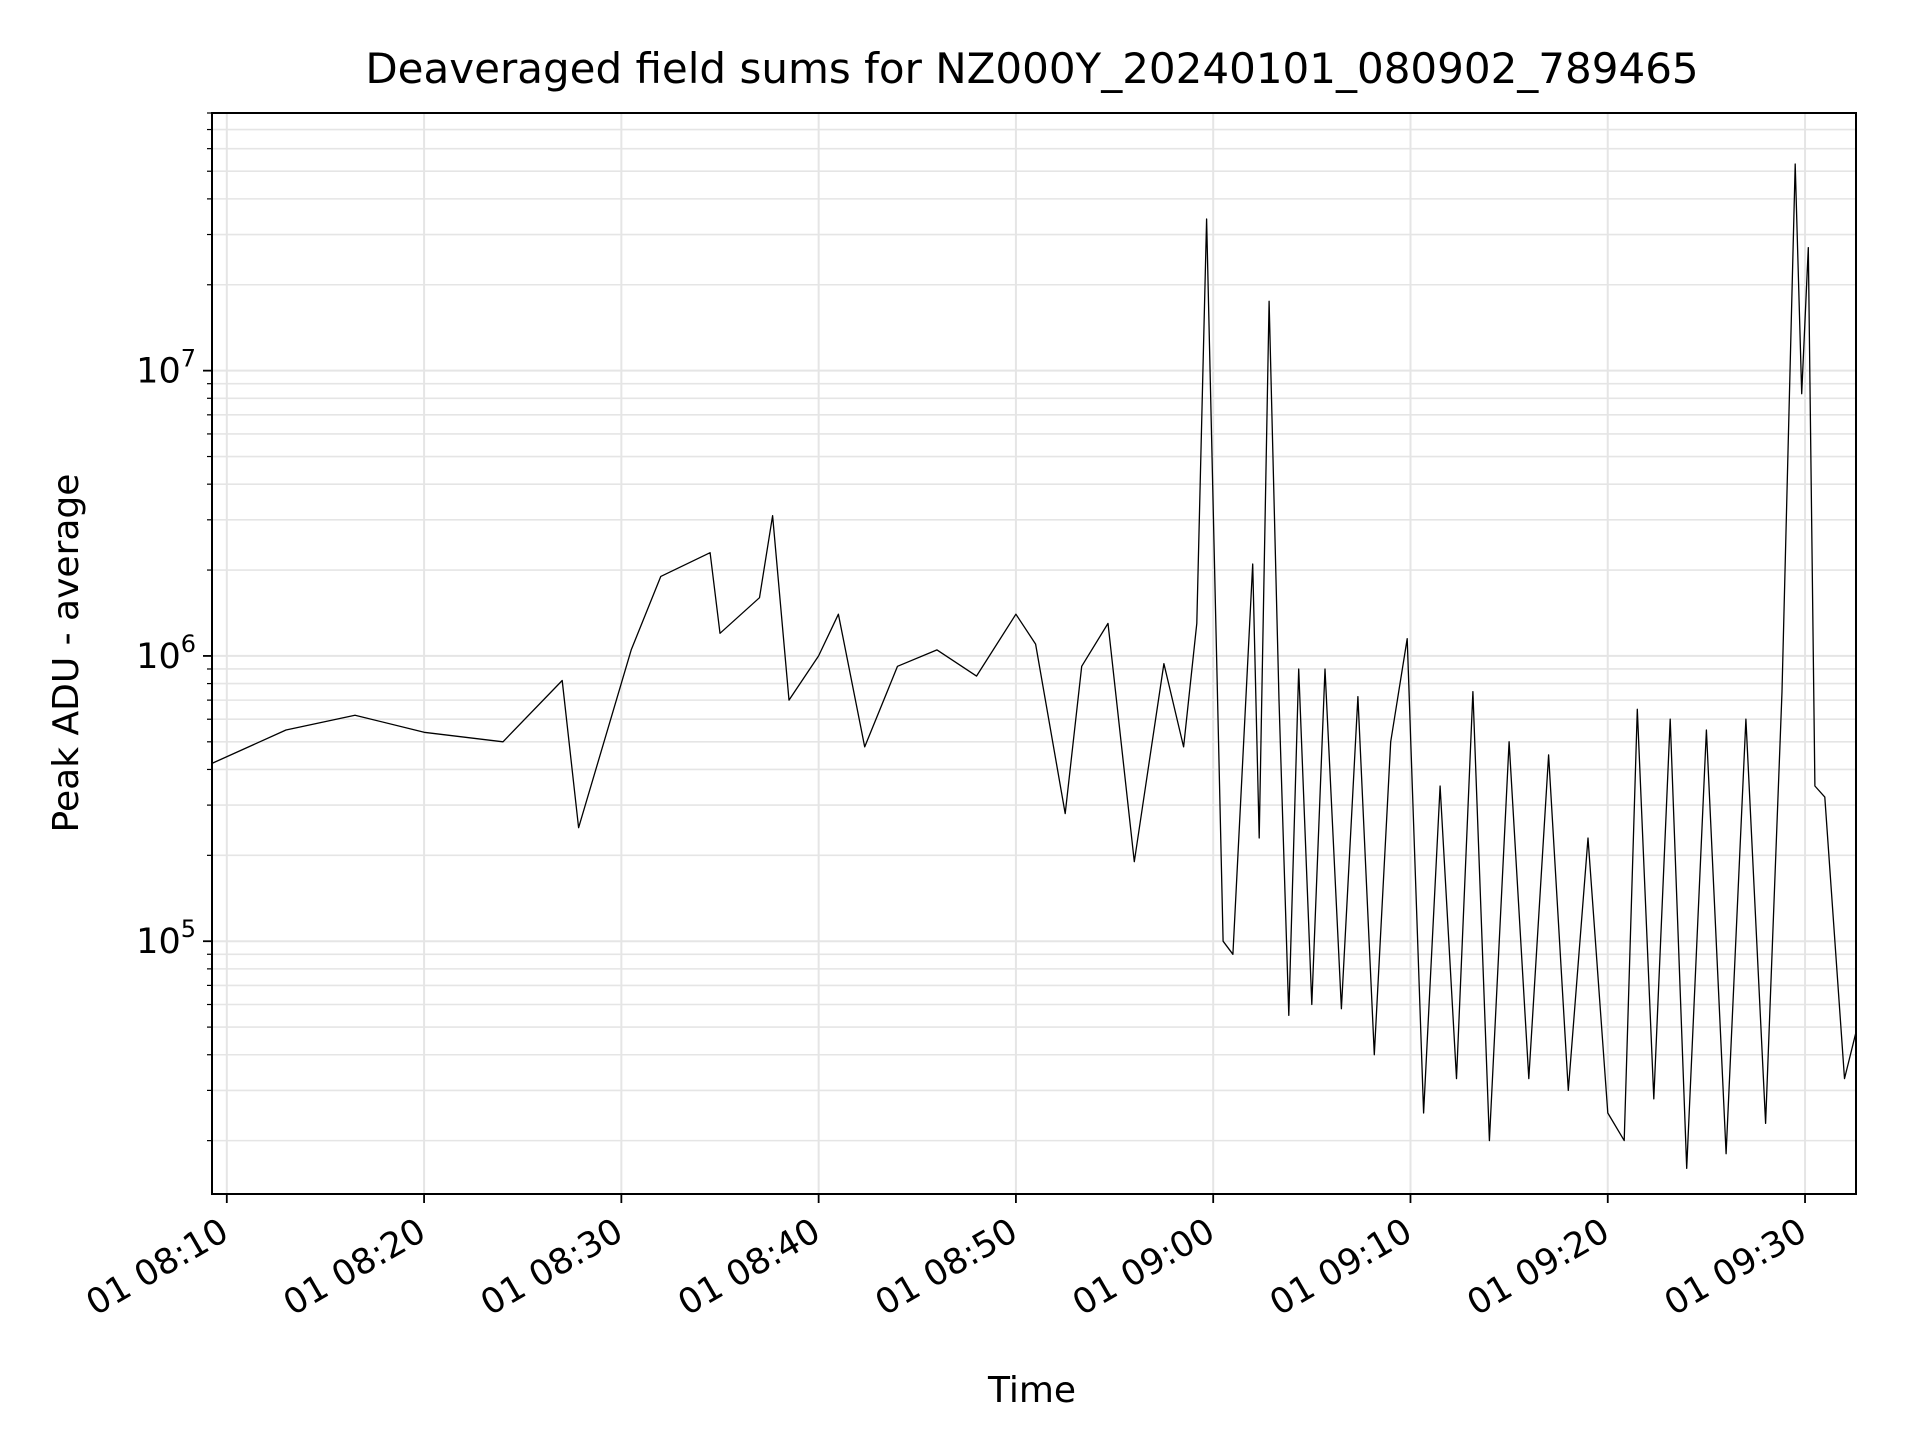 The height and width of the screenshot is (1440, 1920). I want to click on y-axis-label: Peak ADU - average, so click(66, 653).